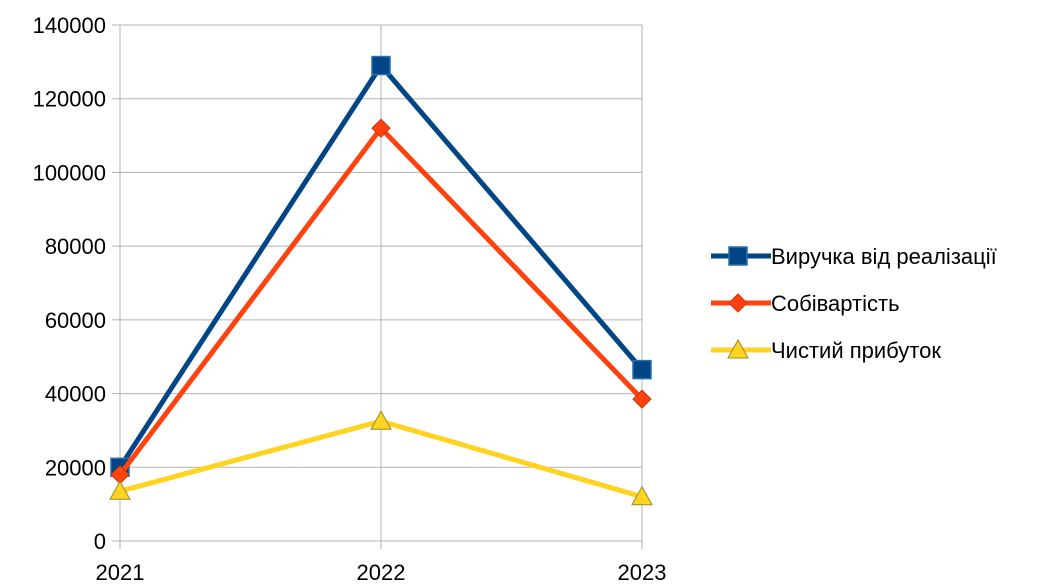 The width and height of the screenshot is (1045, 588). What do you see at coordinates (75, 394) in the screenshot?
I see `y-tick-label: 40000` at bounding box center [75, 394].